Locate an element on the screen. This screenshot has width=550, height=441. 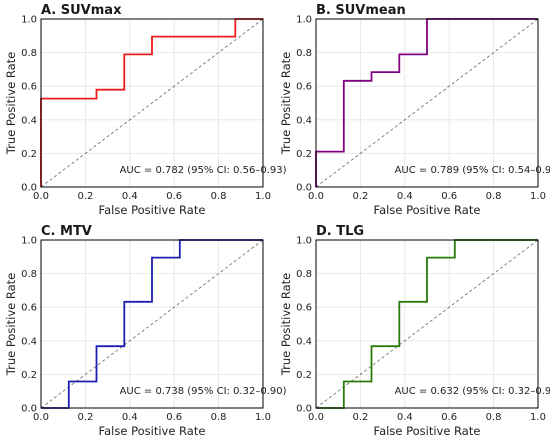
auc-annotation: AUC = 0.738 (95% CI: 0.32–0.90) is located at coordinates (203, 391).